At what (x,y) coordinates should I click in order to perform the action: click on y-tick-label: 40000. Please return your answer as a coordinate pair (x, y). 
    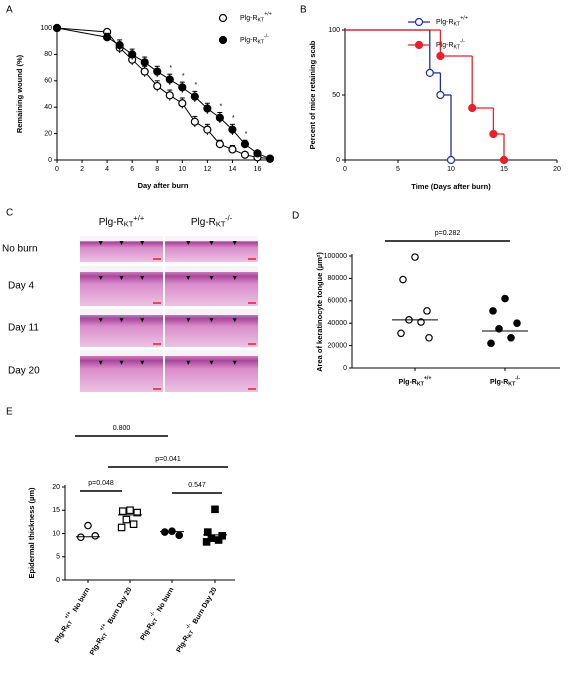
    Looking at the image, I should click on (338, 323).